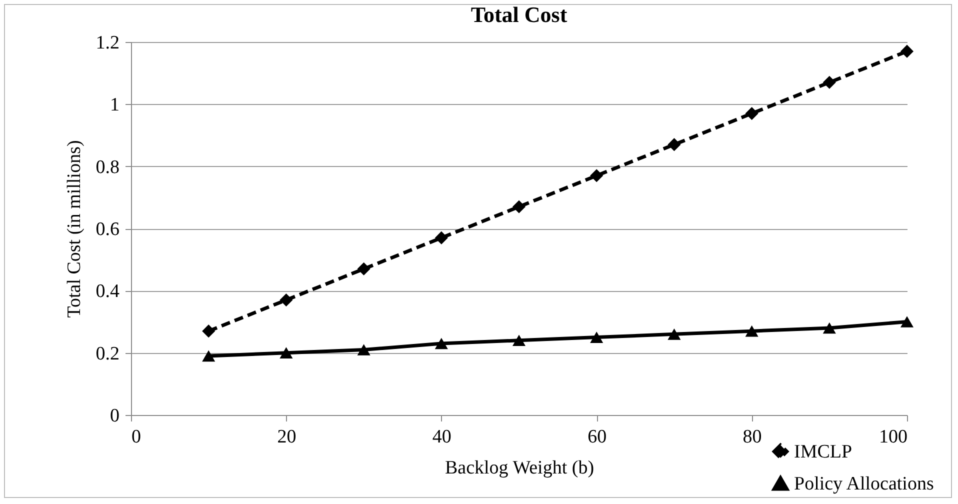 Image resolution: width=958 pixels, height=504 pixels. Describe the element at coordinates (823, 452) in the screenshot. I see `legend-label: IMCLP` at that location.